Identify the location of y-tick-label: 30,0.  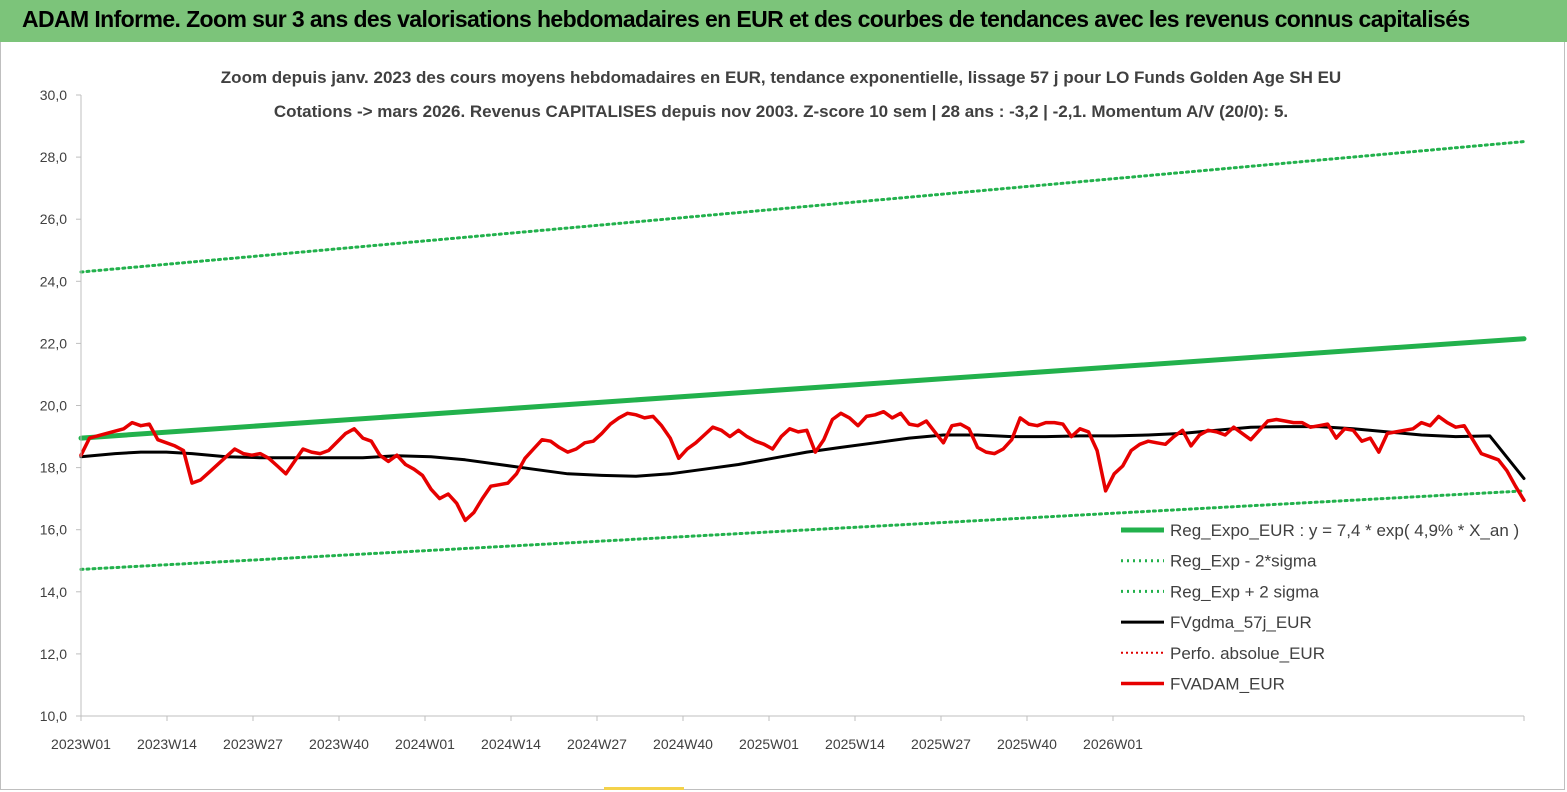
(53, 95).